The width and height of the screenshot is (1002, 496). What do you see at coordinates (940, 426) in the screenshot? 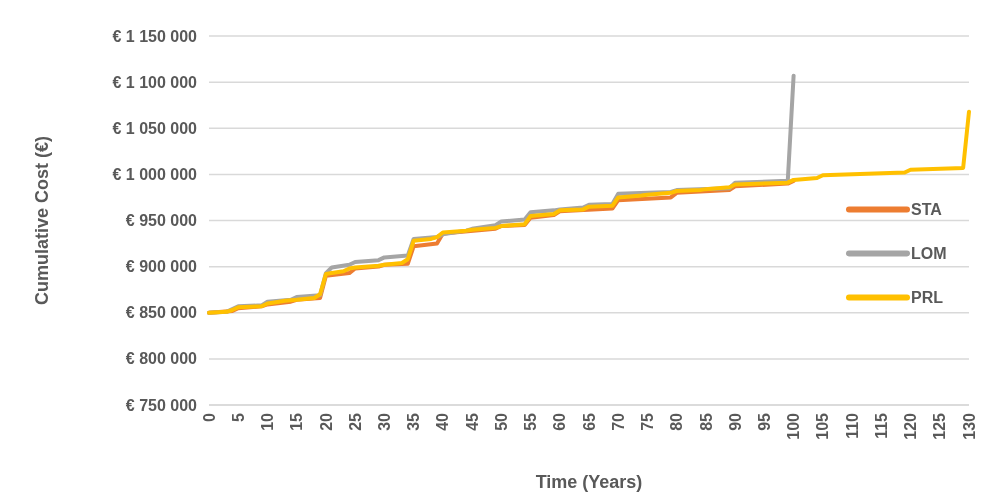
I see `x-tick-label: 125` at bounding box center [940, 426].